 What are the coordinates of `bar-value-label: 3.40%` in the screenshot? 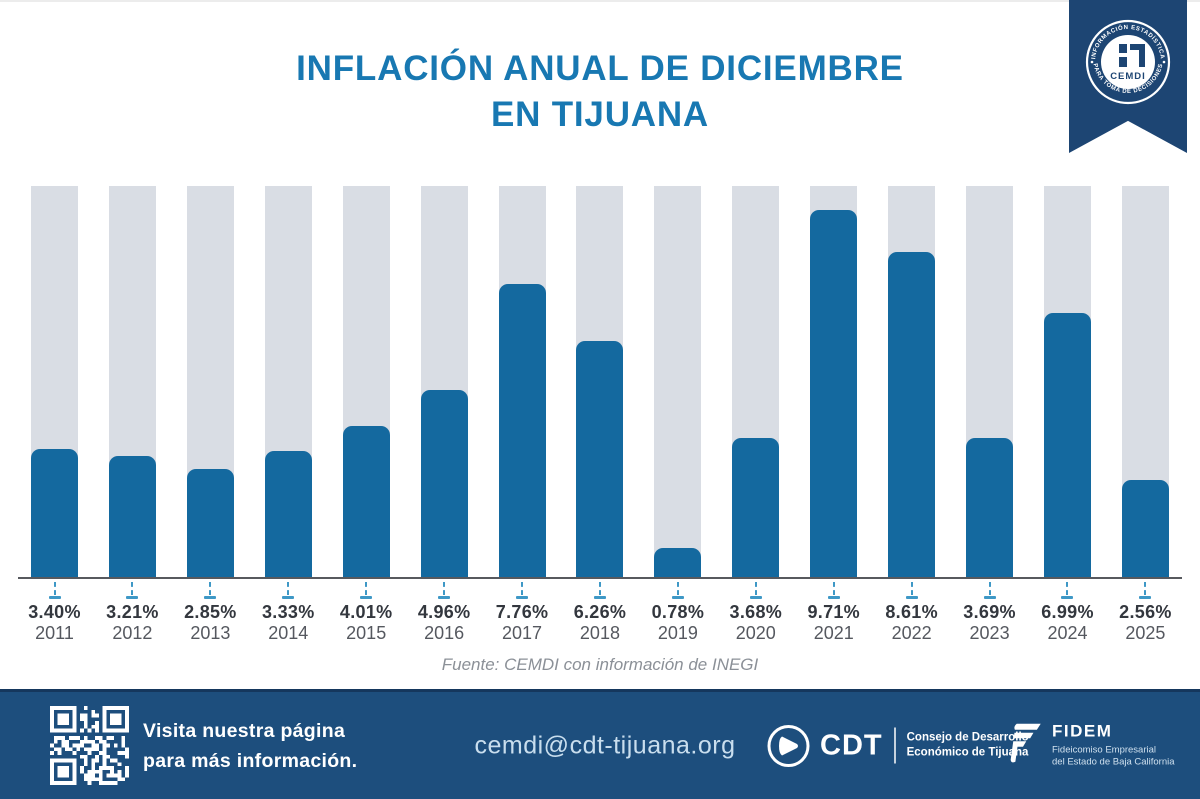 It's located at (54, 612).